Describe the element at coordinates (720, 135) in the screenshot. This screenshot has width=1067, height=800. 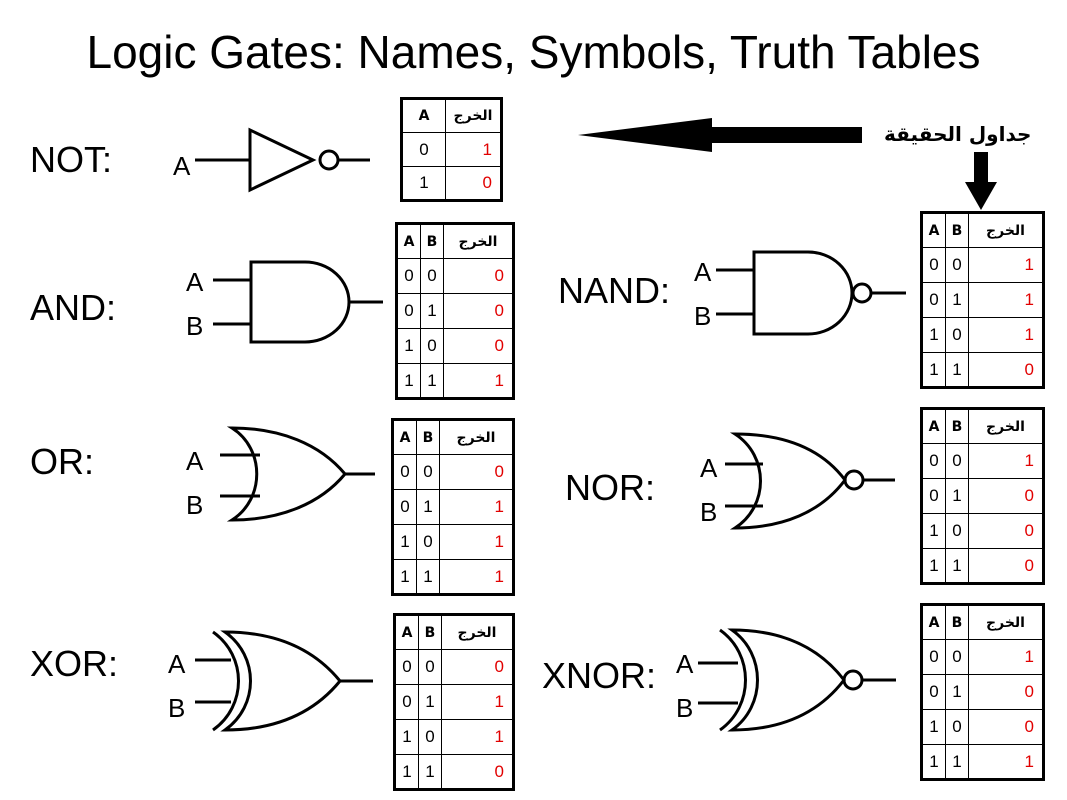
I see `left-arrow-icon` at that location.